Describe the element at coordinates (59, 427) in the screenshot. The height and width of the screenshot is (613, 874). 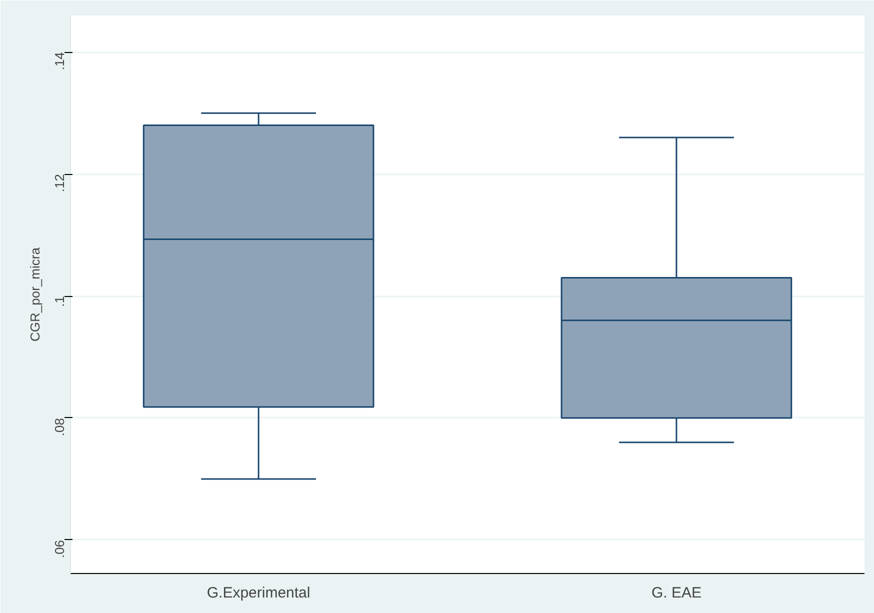
I see `y-tick-label: .08` at that location.